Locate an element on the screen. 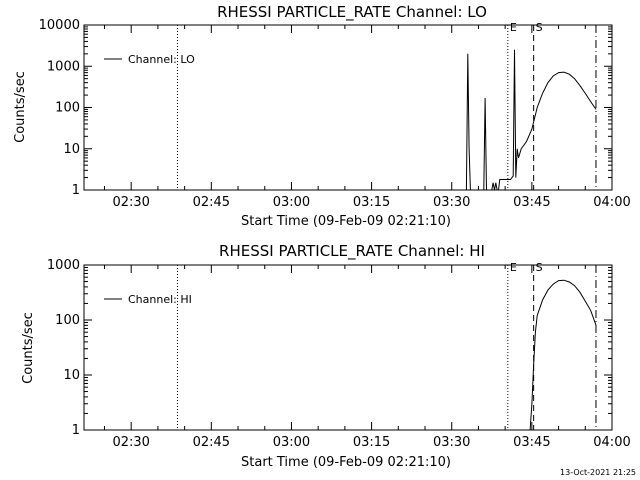  y-tick-label: 10000 is located at coordinates (59, 25).